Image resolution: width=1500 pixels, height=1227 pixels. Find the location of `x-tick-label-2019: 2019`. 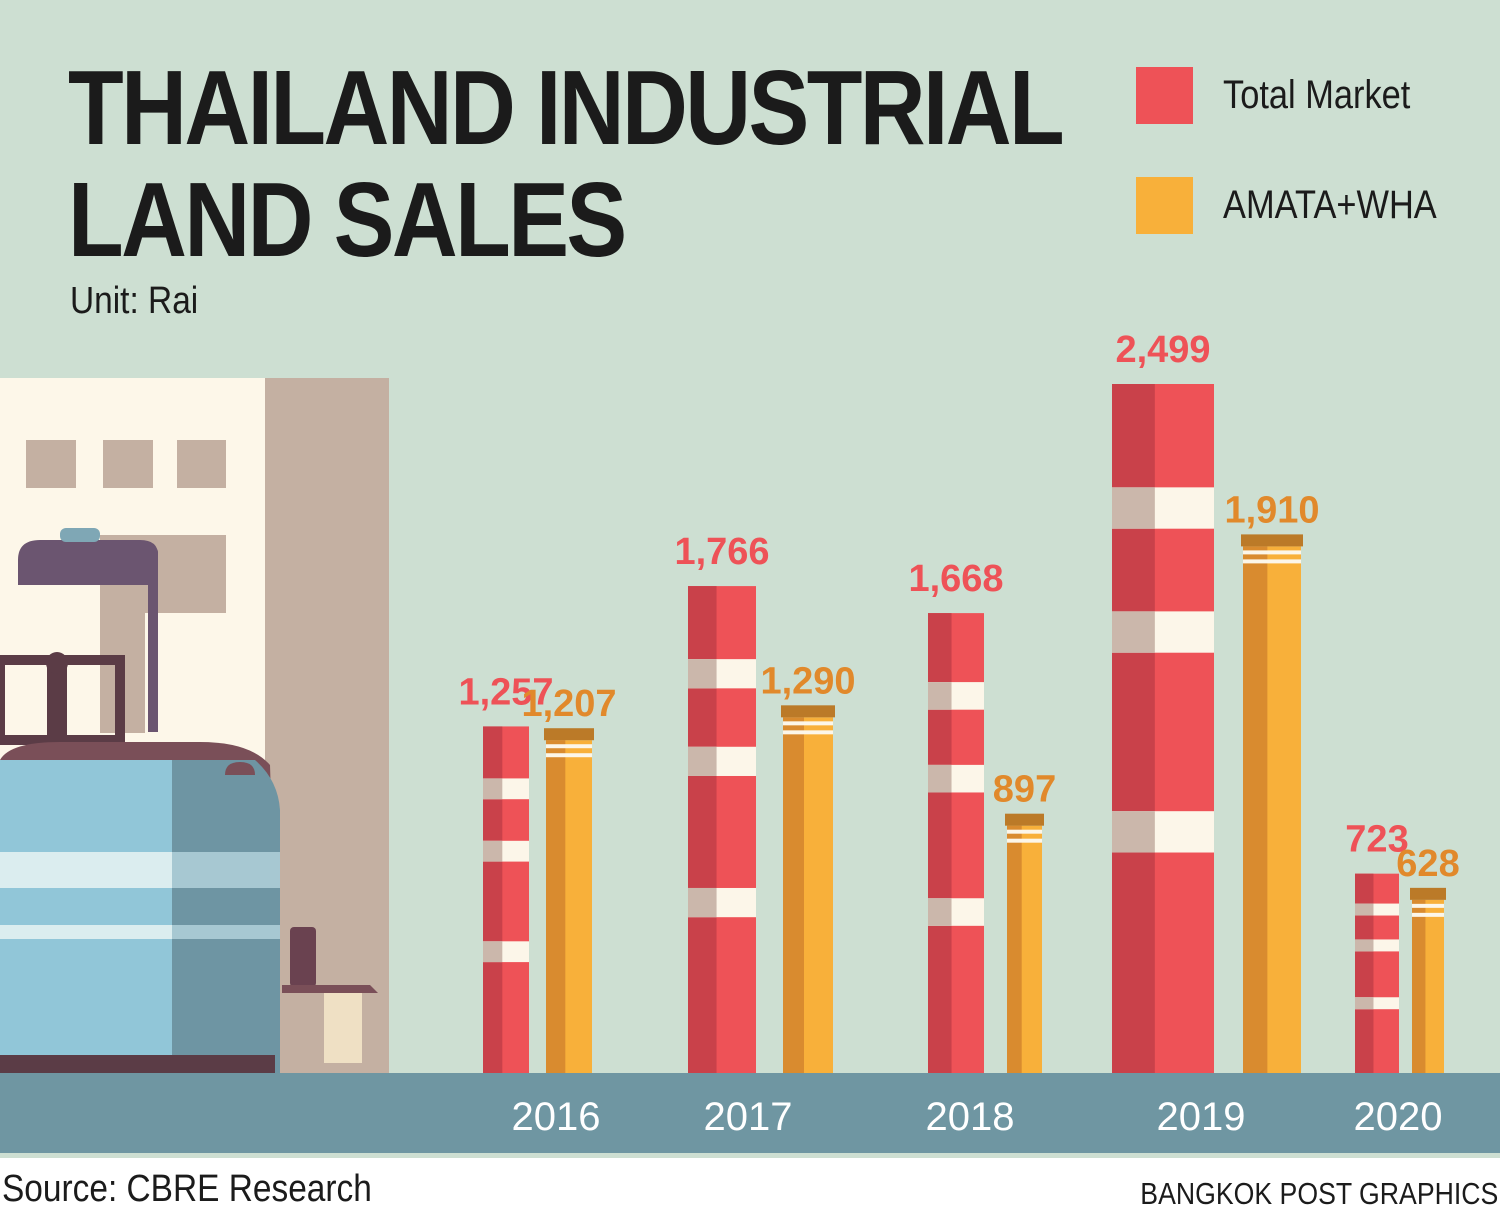

x-tick-label-2019: 2019 is located at coordinates (1201, 1117).